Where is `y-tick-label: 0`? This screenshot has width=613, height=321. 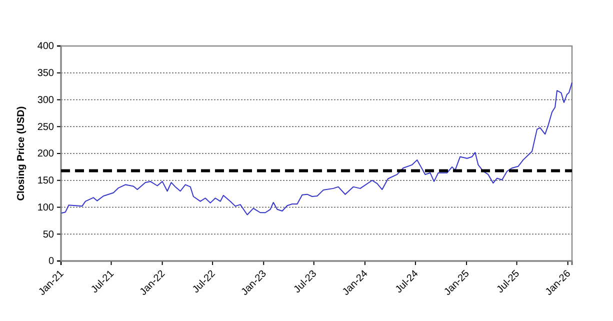
y-tick-label: 0 is located at coordinates (51, 262).